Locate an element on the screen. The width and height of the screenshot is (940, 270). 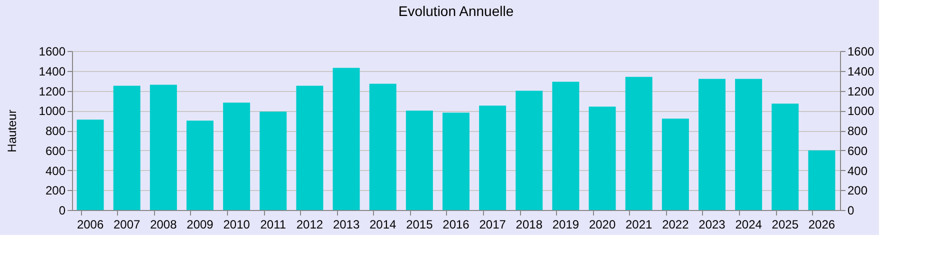
x-tick-label: 2024 is located at coordinates (748, 225).